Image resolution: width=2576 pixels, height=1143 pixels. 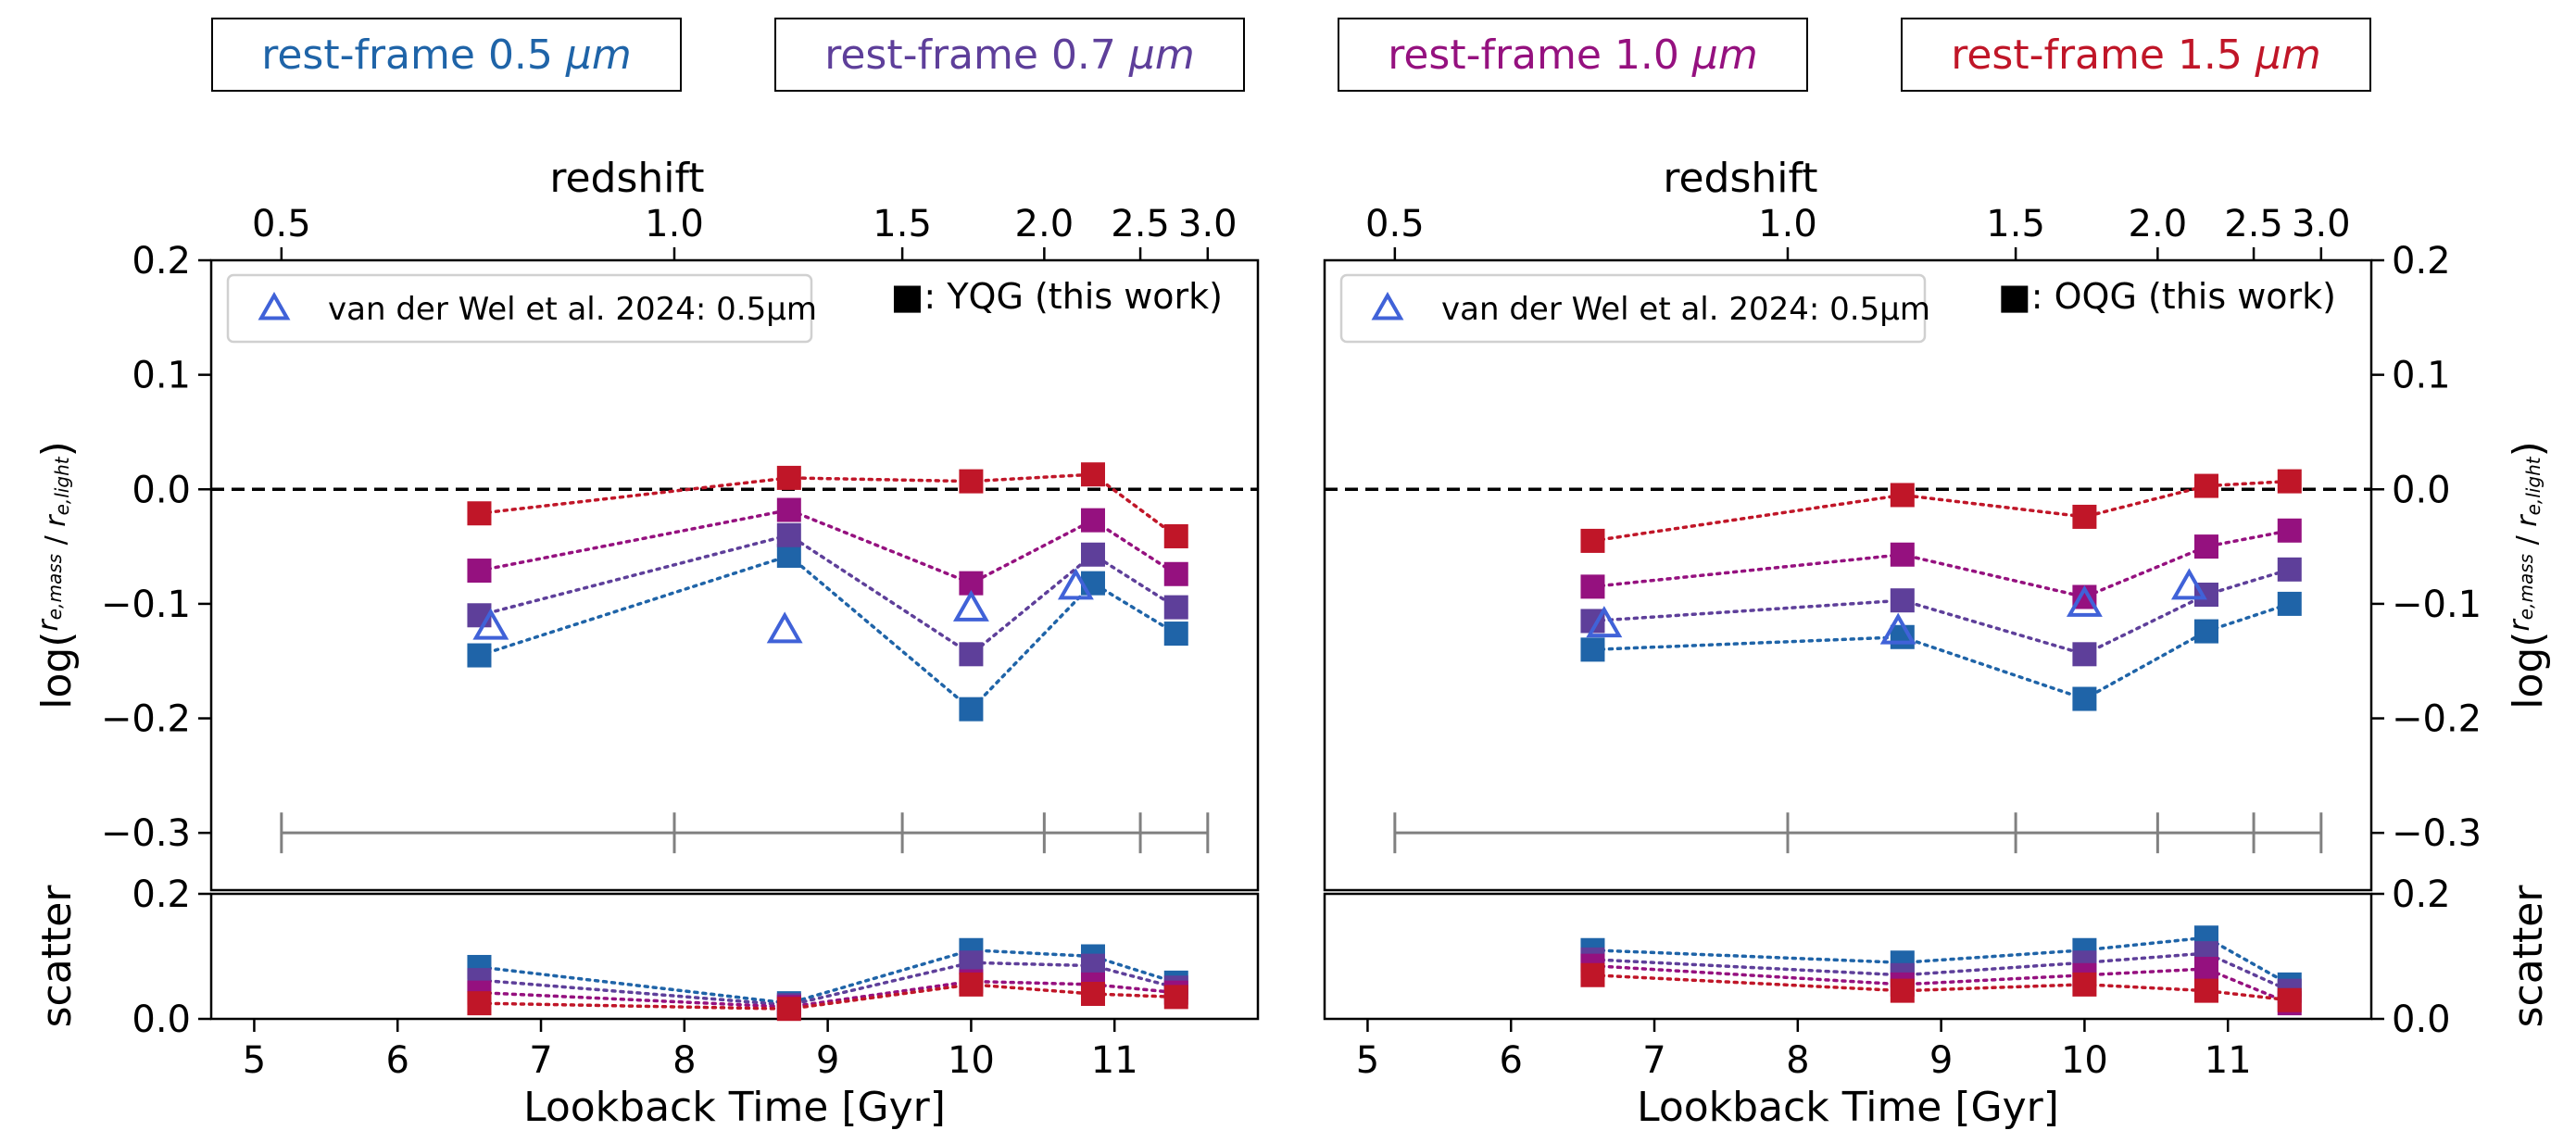 I want to click on sample-label: ■: YQG (this work), so click(x=1057, y=297).